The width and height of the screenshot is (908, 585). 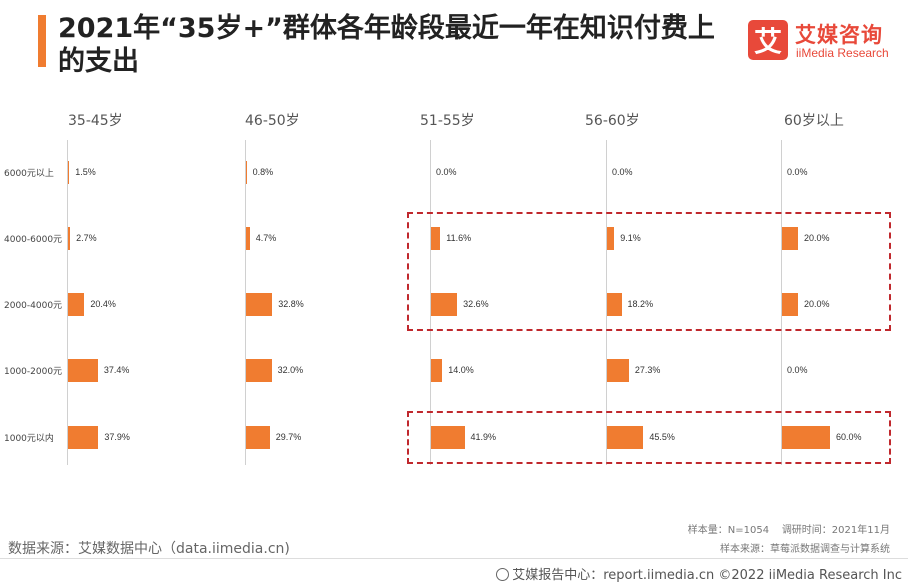 What do you see at coordinates (117, 437) in the screenshot?
I see `data-label: 37.9%` at bounding box center [117, 437].